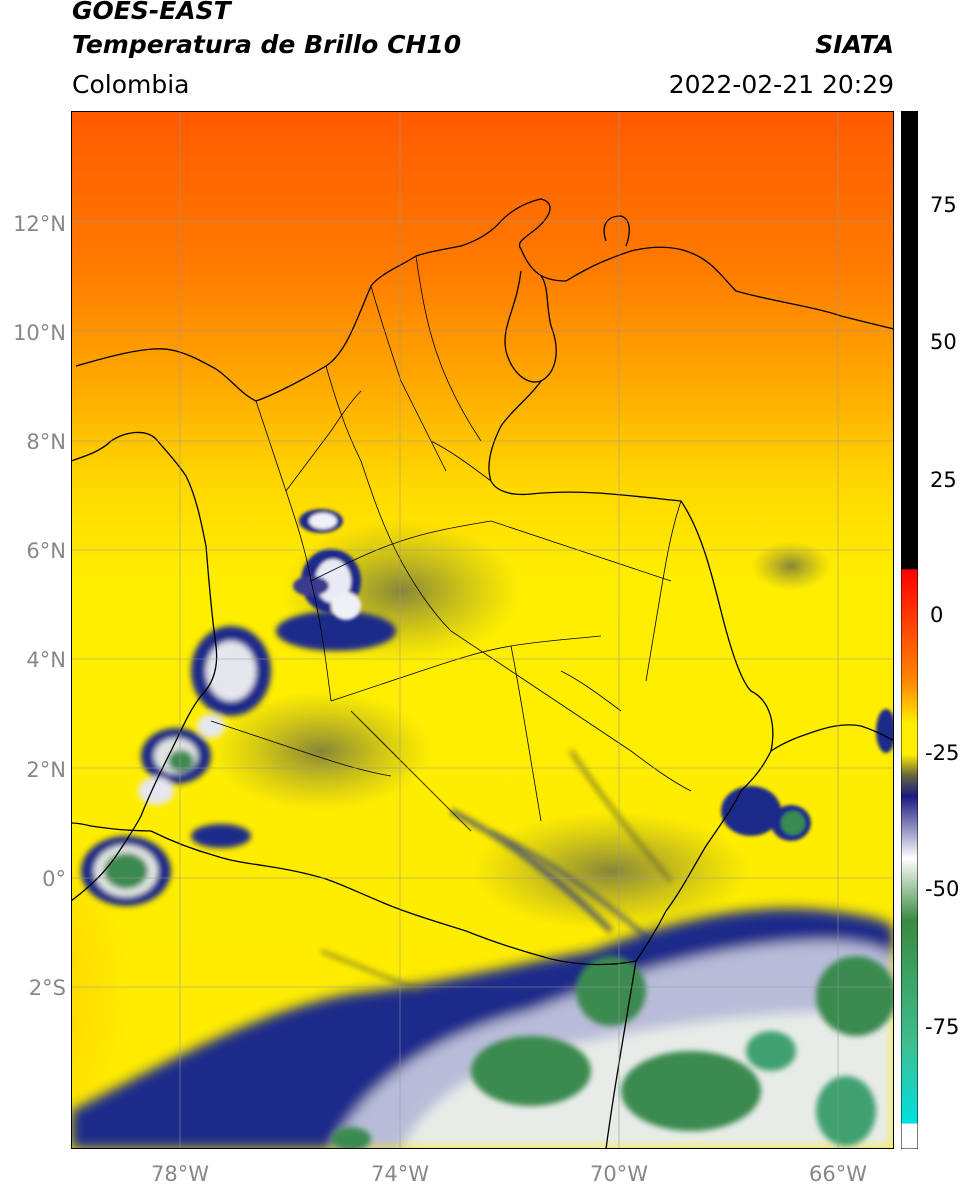  What do you see at coordinates (39, 224) in the screenshot?
I see `lat-label-12n: 12°N` at bounding box center [39, 224].